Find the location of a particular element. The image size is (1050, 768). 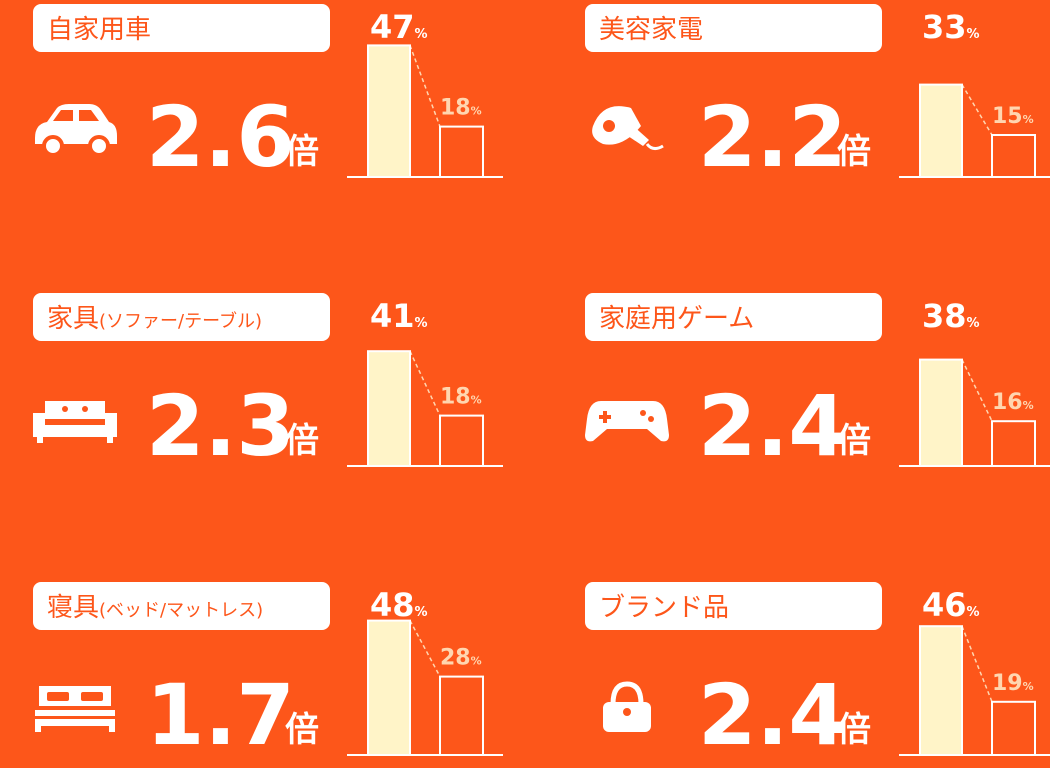

bar-value-label: 33% is located at coordinates (951, 27).